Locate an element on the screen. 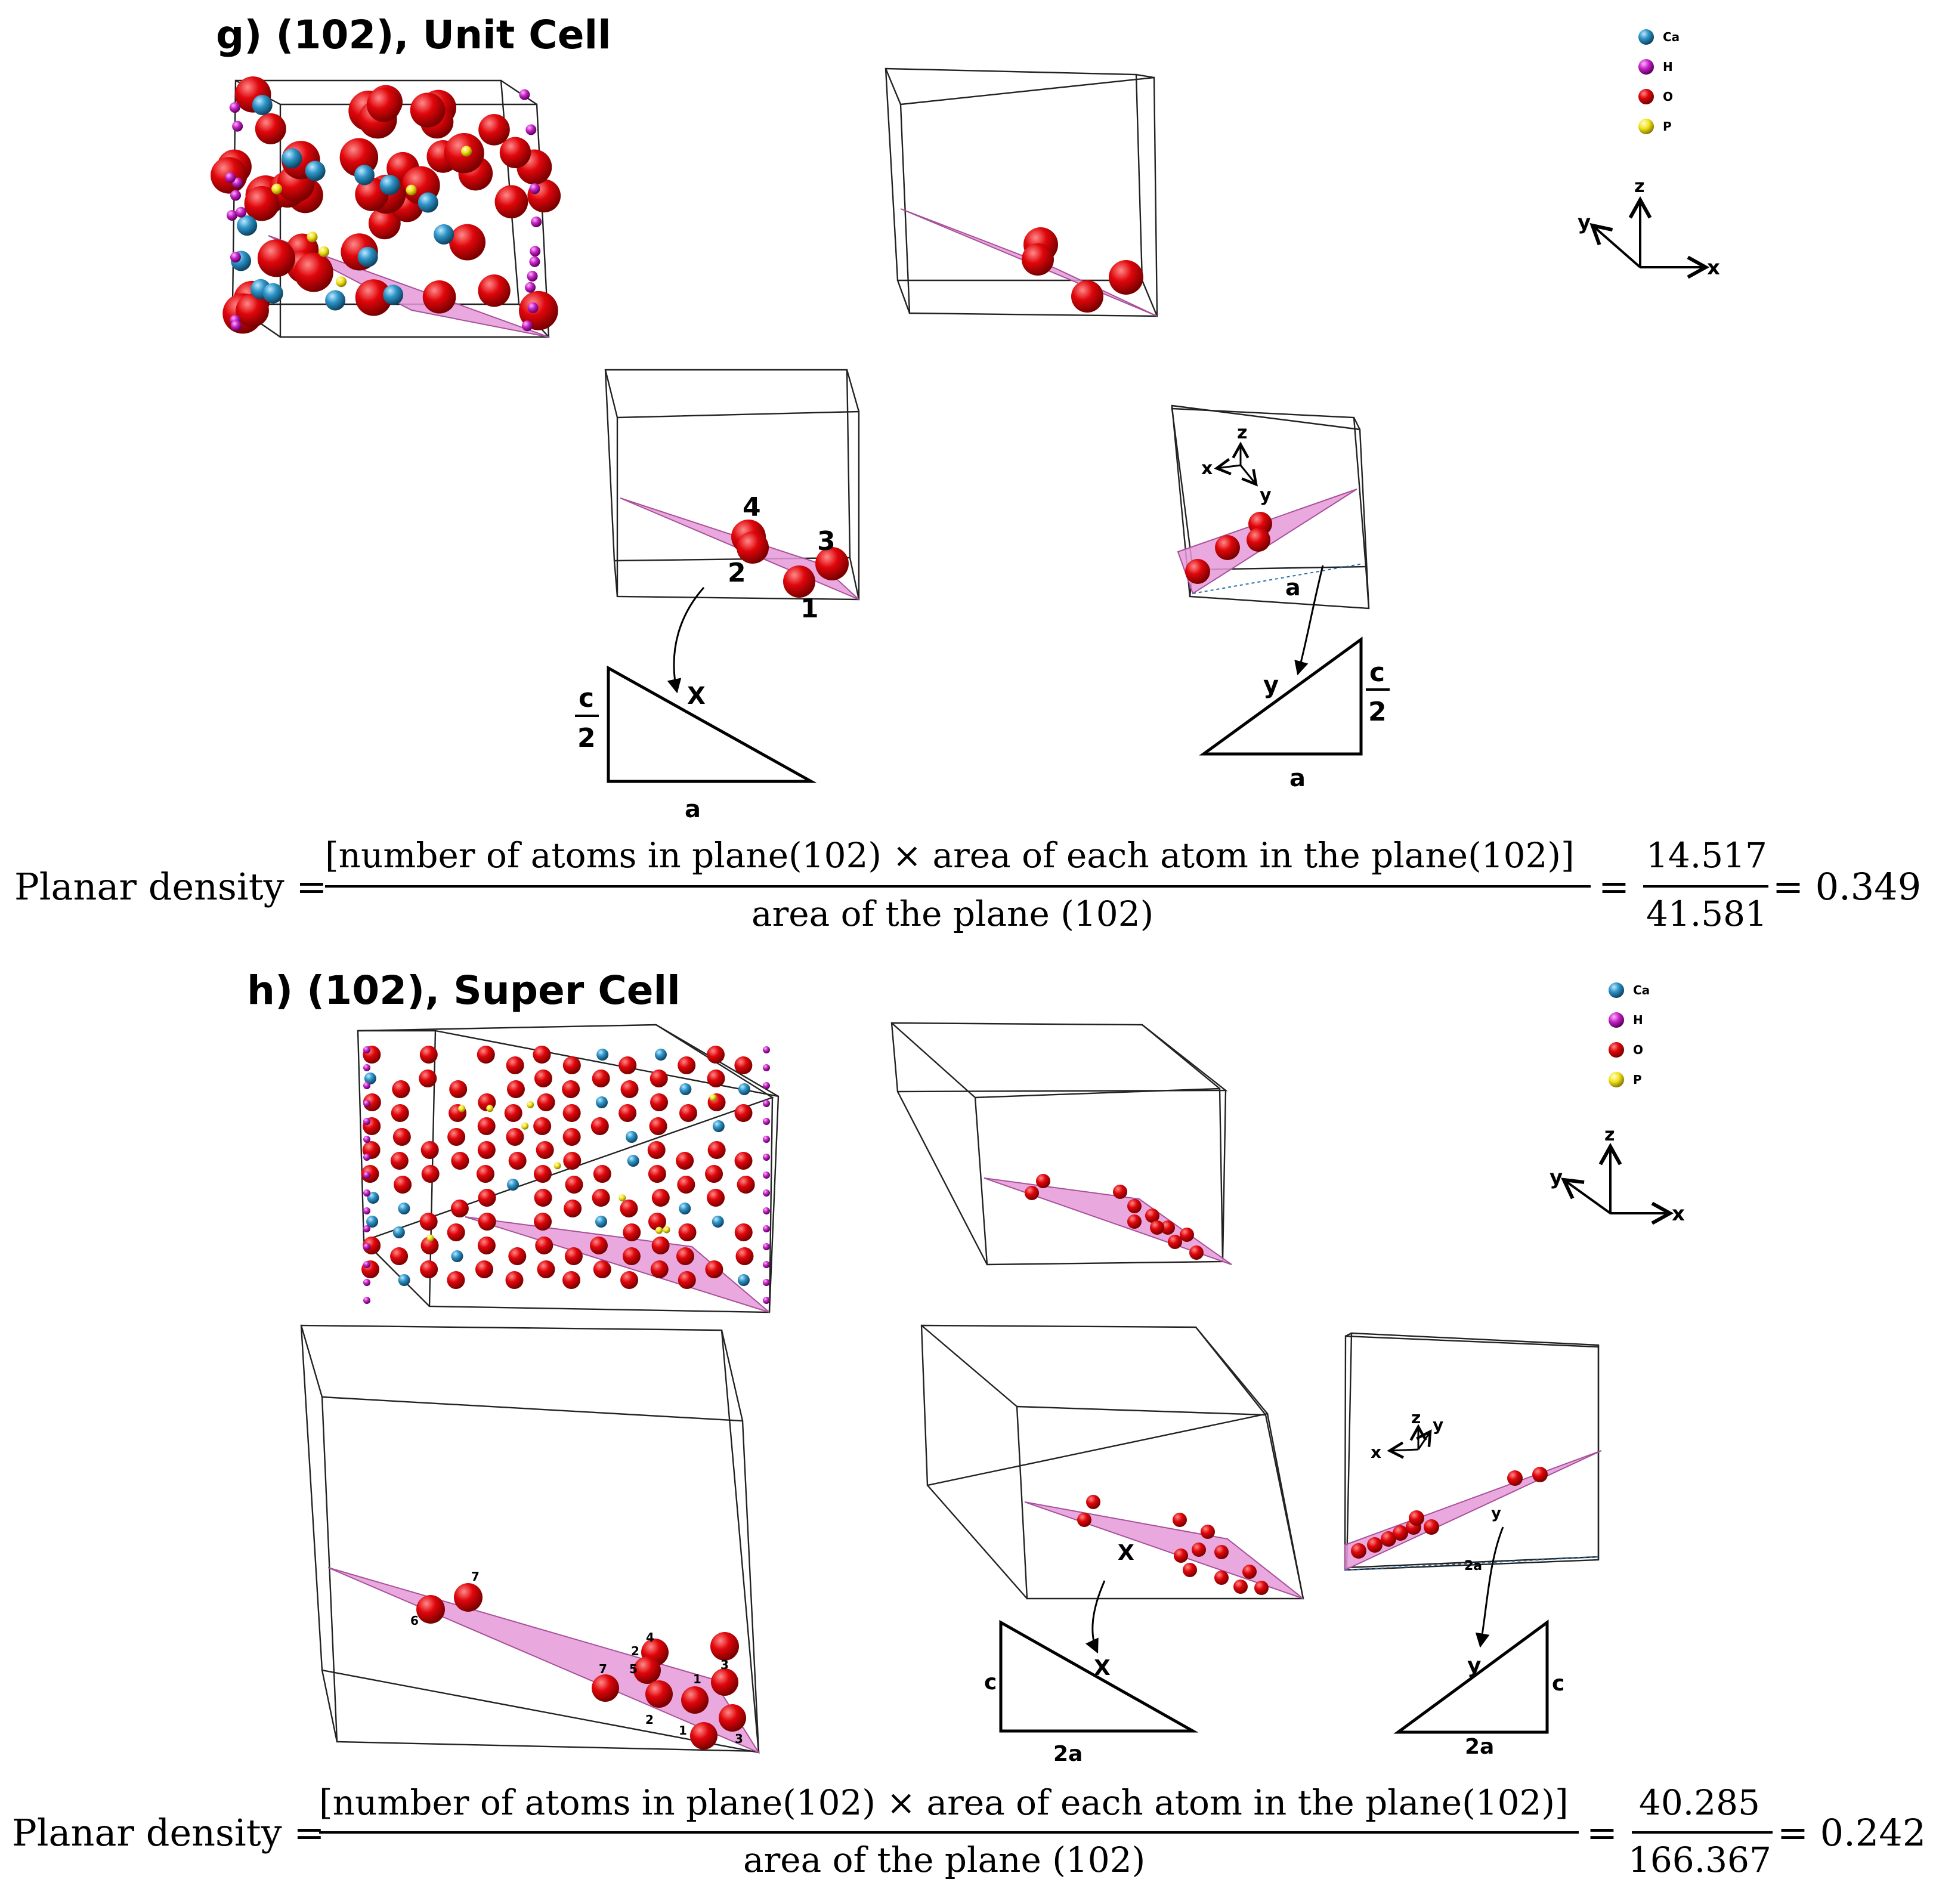 The image size is (1936, 1904). triangle-x-g: c 2 a X is located at coordinates (696, 705).